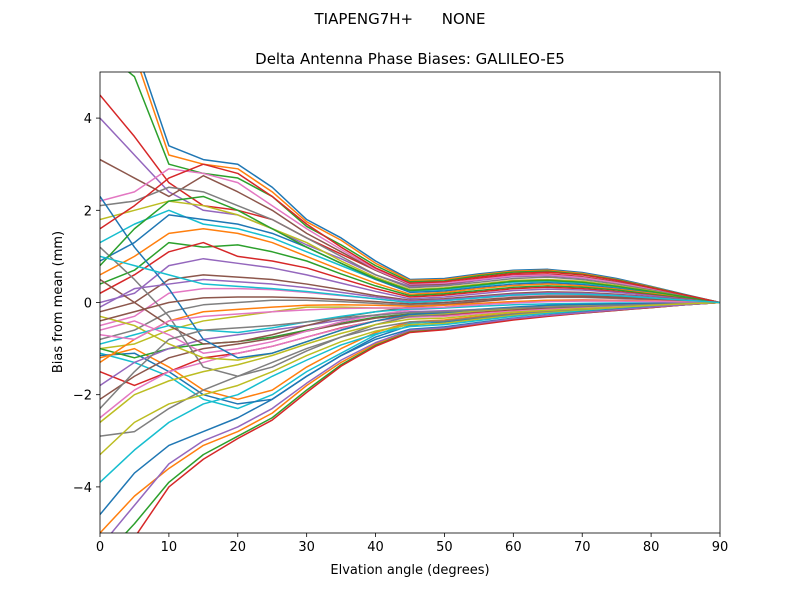 Image resolution: width=800 pixels, height=600 pixels. I want to click on series-line-s15, so click(410, 280).